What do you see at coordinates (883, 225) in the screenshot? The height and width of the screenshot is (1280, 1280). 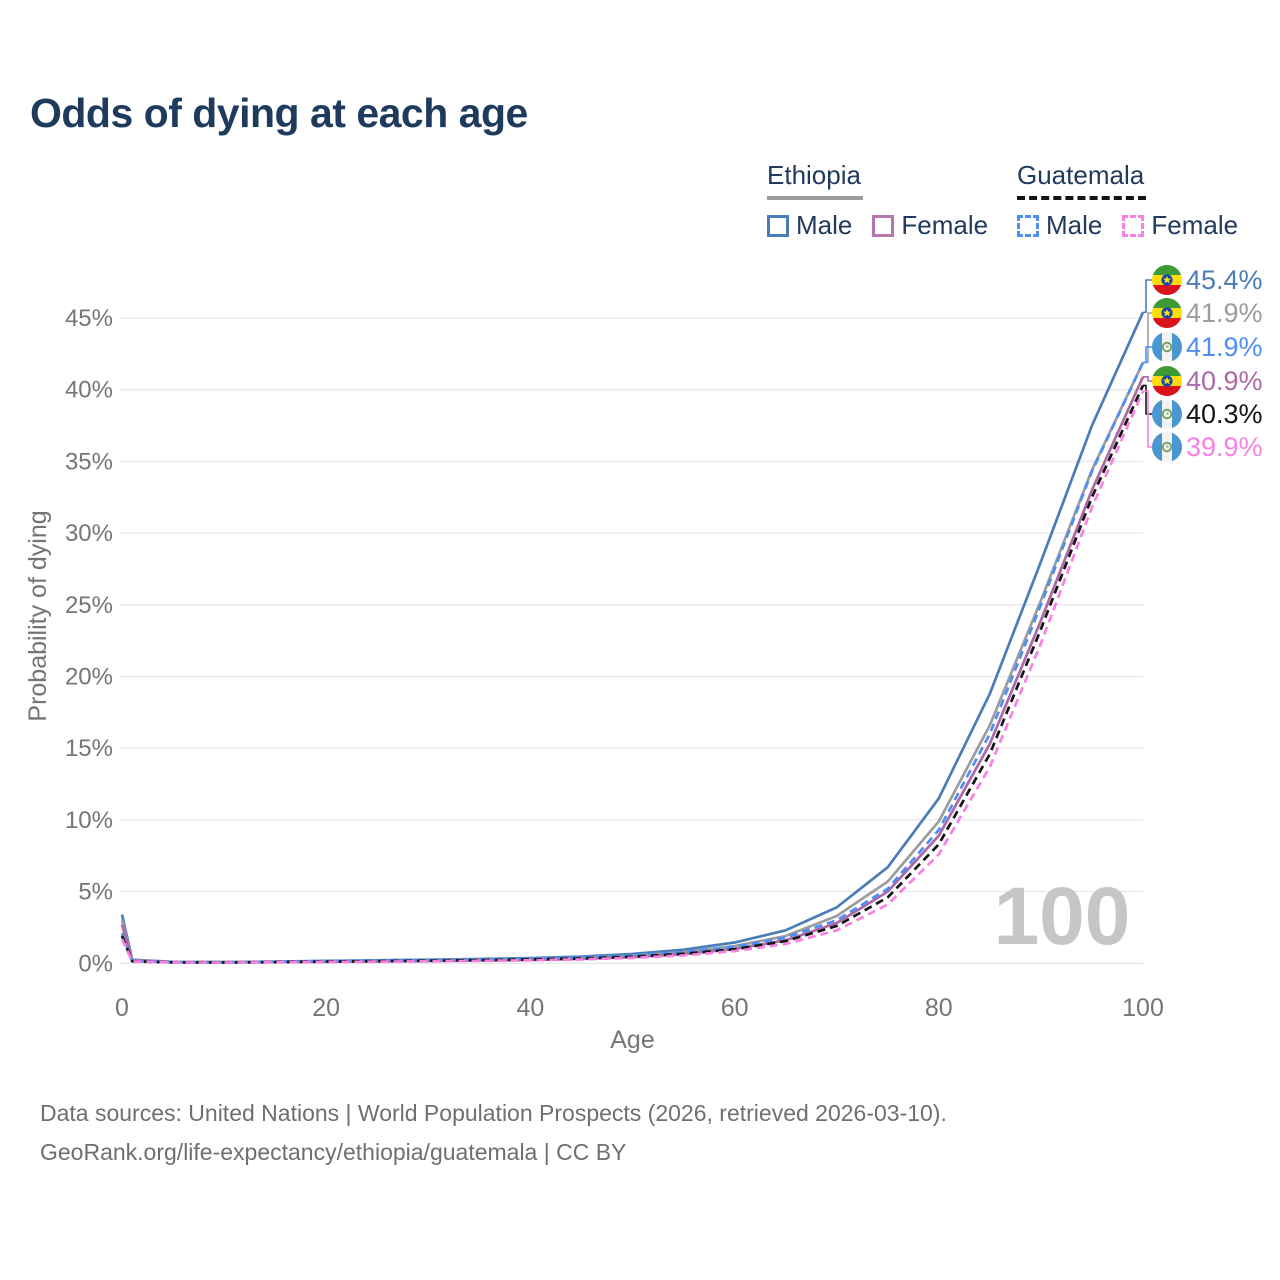 I see `line-swatch-ethiopia-female` at bounding box center [883, 225].